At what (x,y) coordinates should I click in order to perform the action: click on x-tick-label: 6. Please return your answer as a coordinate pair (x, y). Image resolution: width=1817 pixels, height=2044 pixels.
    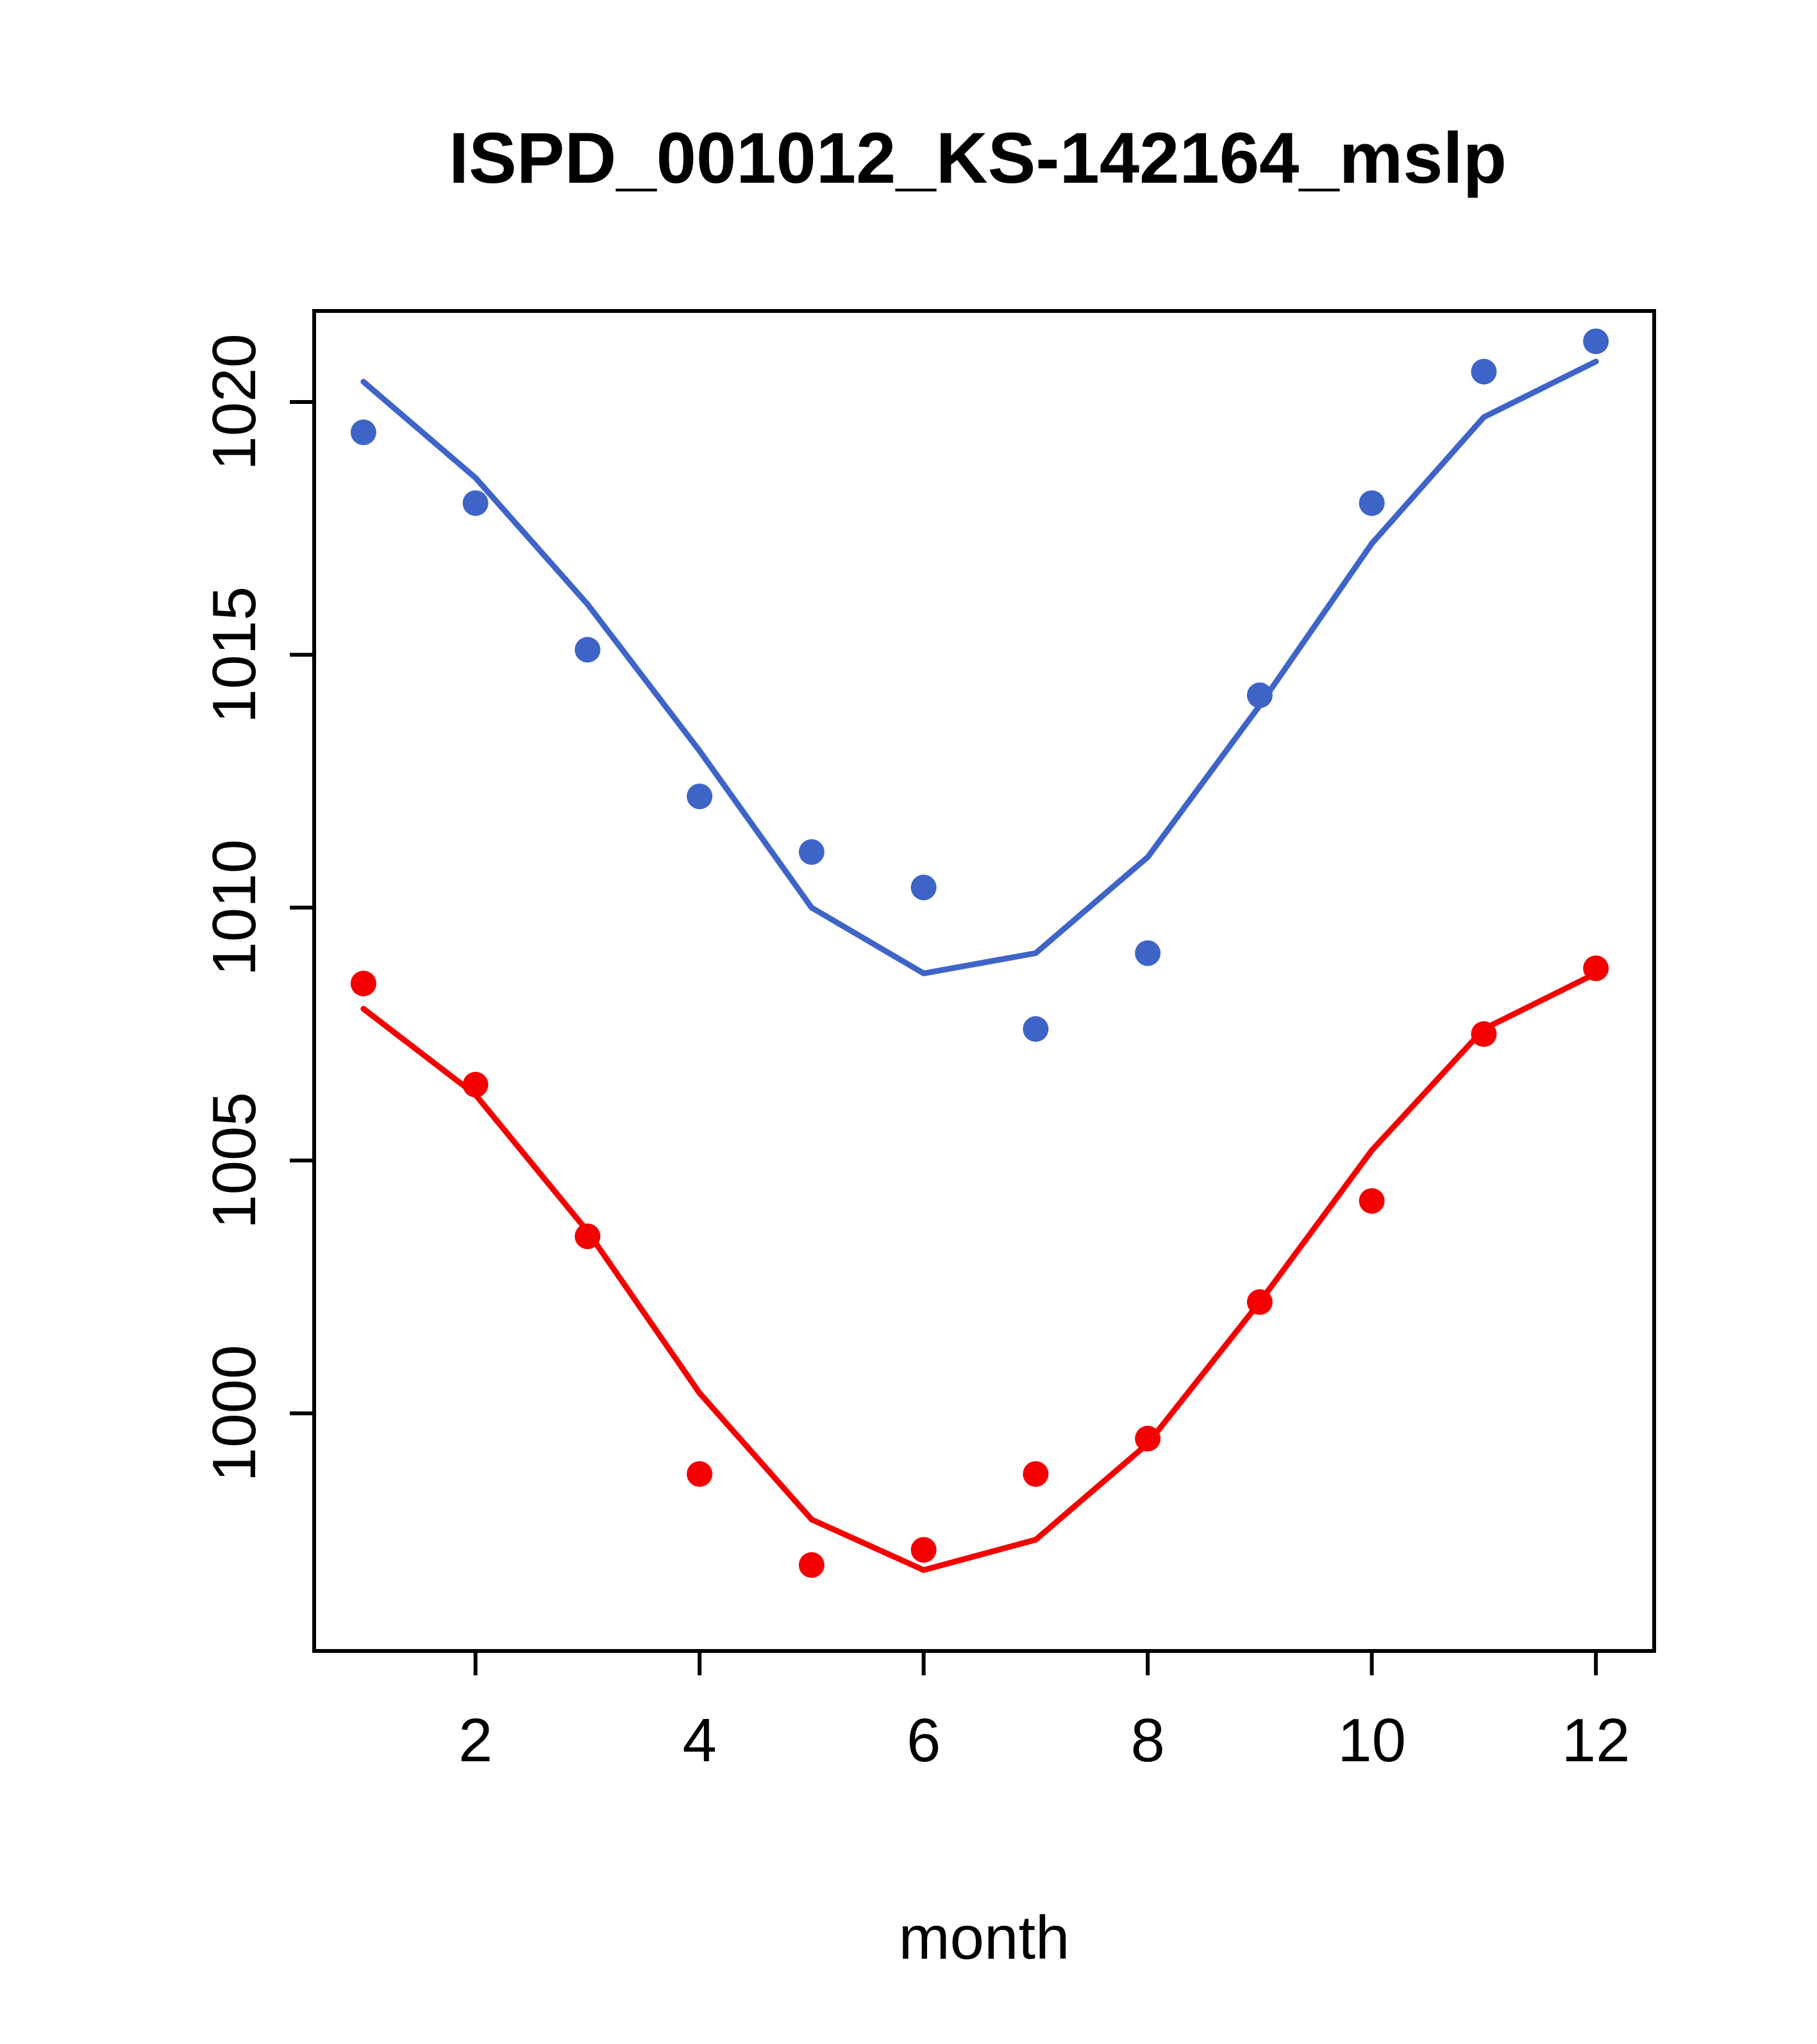
    Looking at the image, I should click on (924, 1741).